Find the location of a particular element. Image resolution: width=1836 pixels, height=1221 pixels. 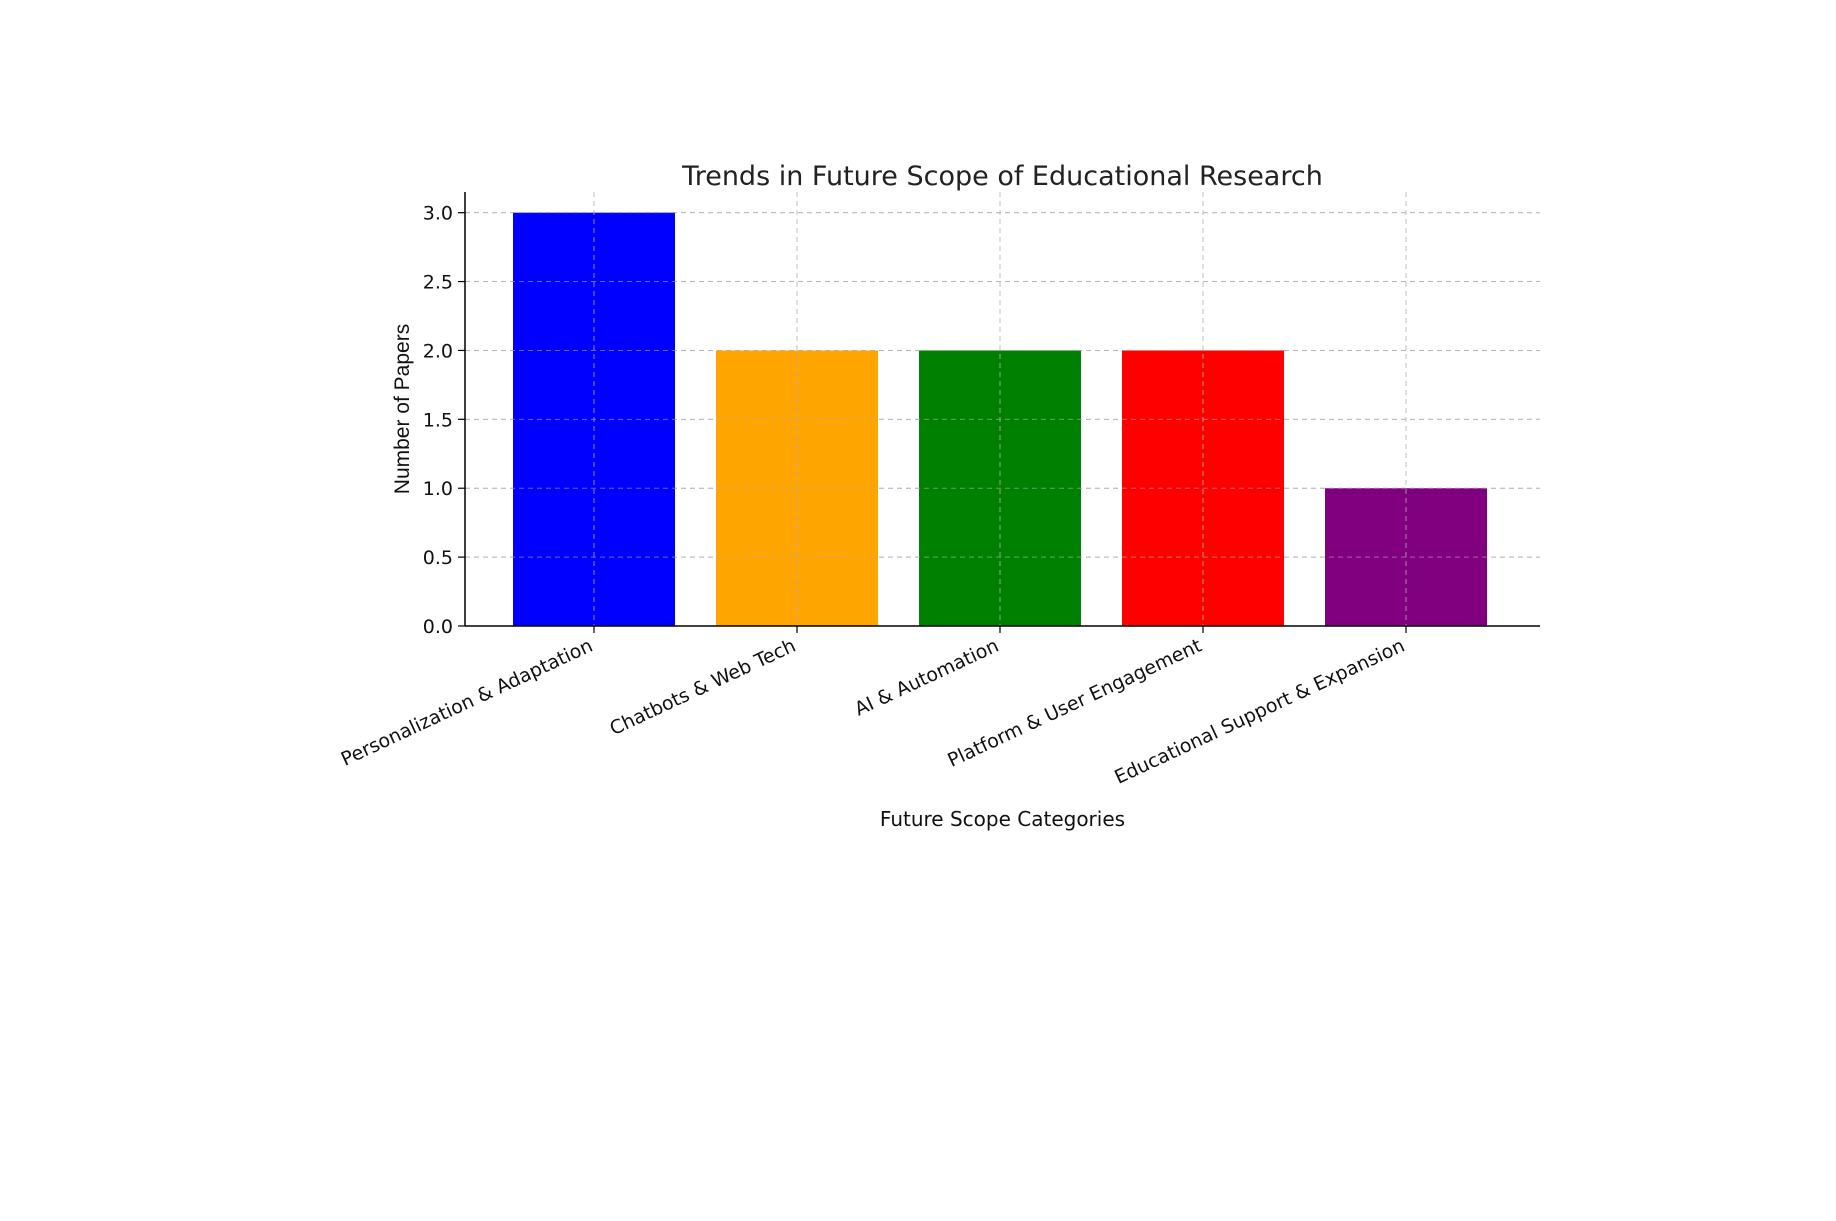

y-tick-label: 0.5 is located at coordinates (438, 558).